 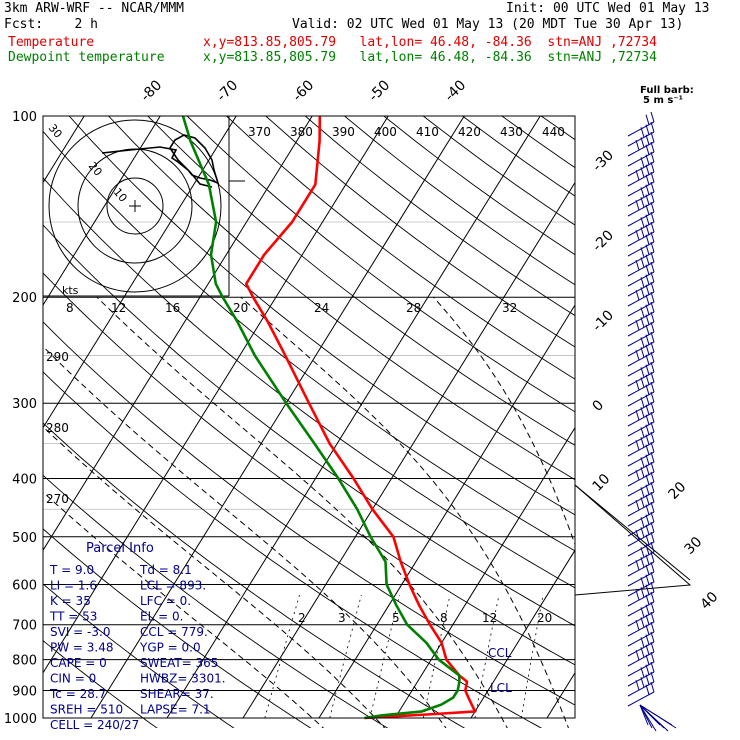 What do you see at coordinates (511, 132) in the screenshot?
I see `theta-label-430: 430` at bounding box center [511, 132].